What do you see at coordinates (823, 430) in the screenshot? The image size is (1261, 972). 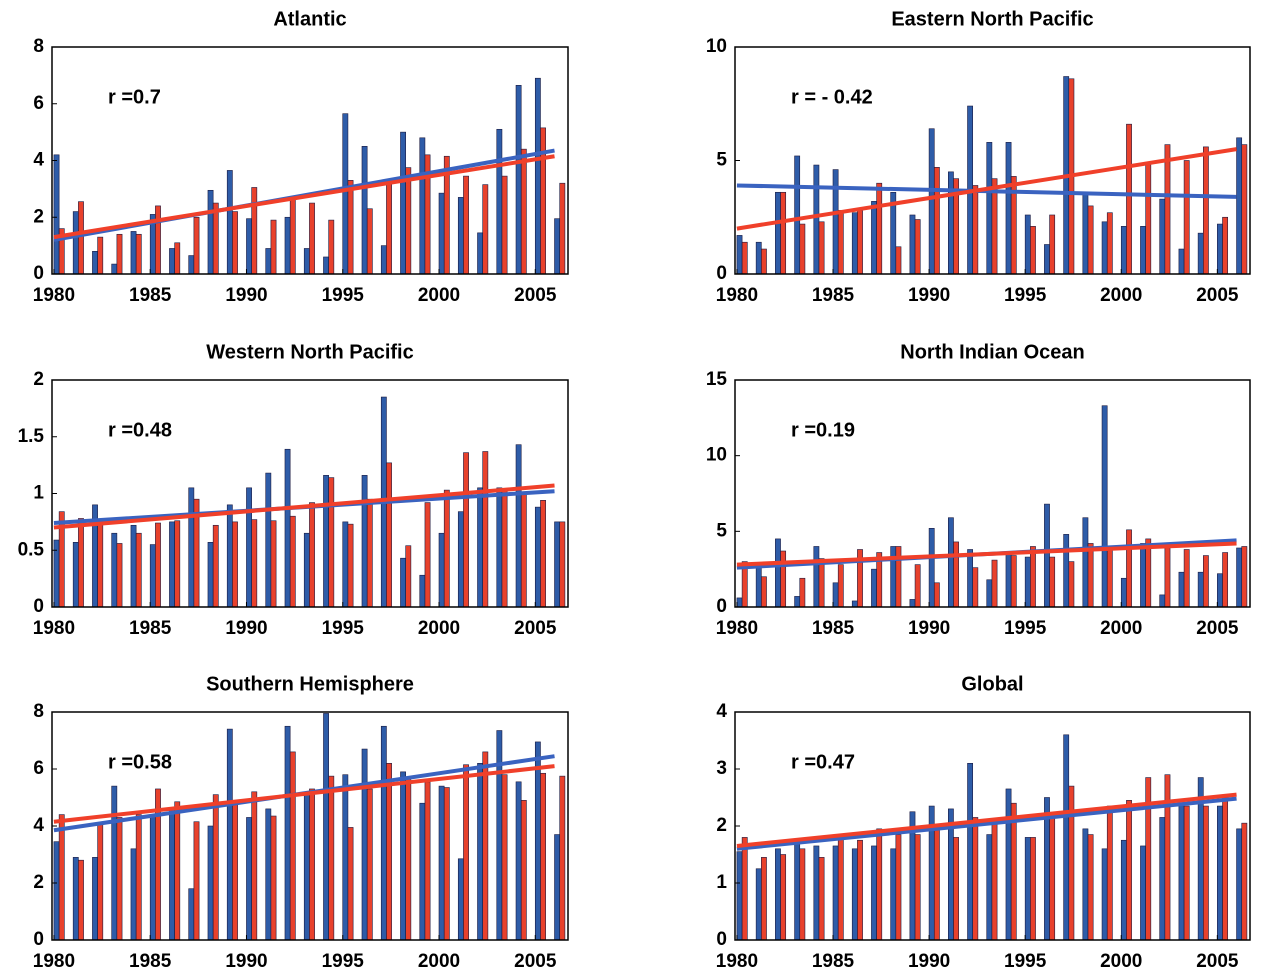 I see `annotation: r =0.19` at bounding box center [823, 430].